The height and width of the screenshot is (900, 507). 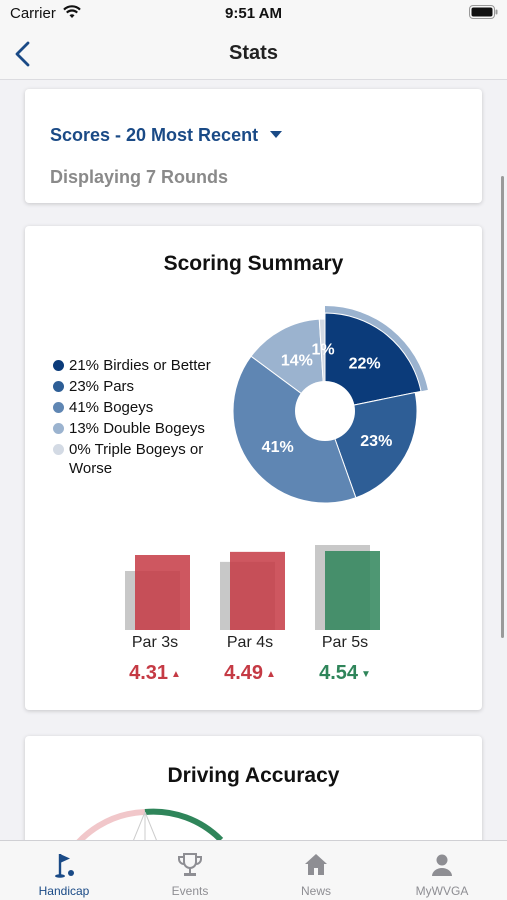 I want to click on person-icon, so click(x=442, y=867).